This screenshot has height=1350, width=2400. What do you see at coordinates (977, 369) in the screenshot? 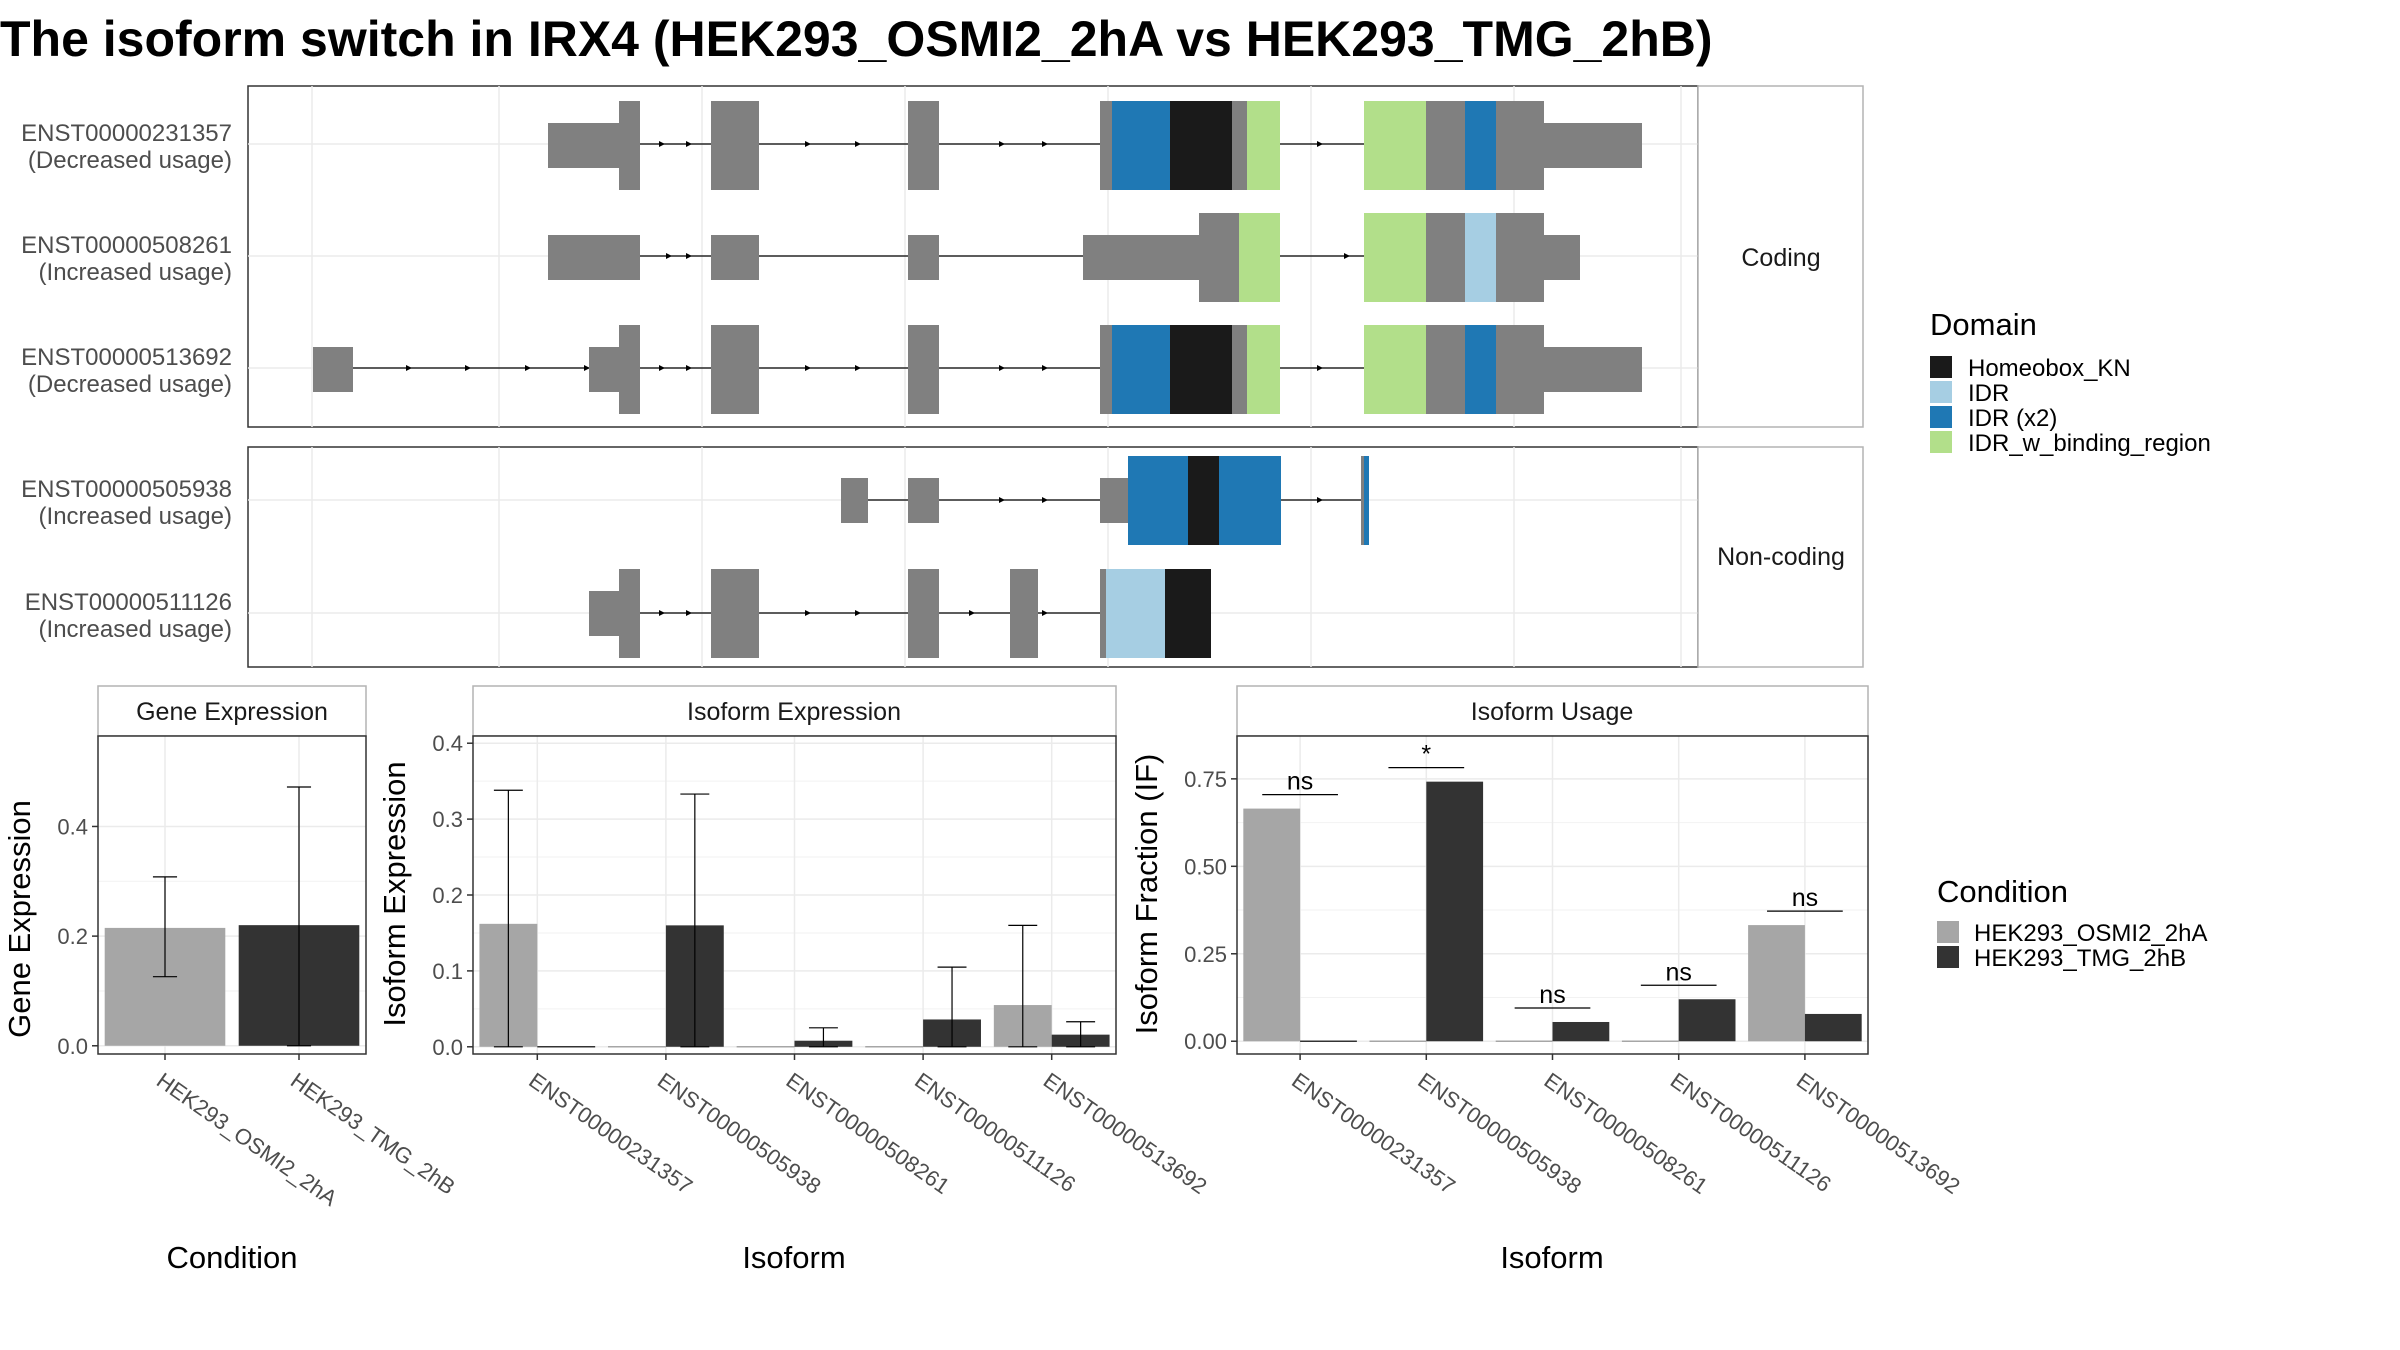
I see `transcript-model-enst00000513692` at bounding box center [977, 369].